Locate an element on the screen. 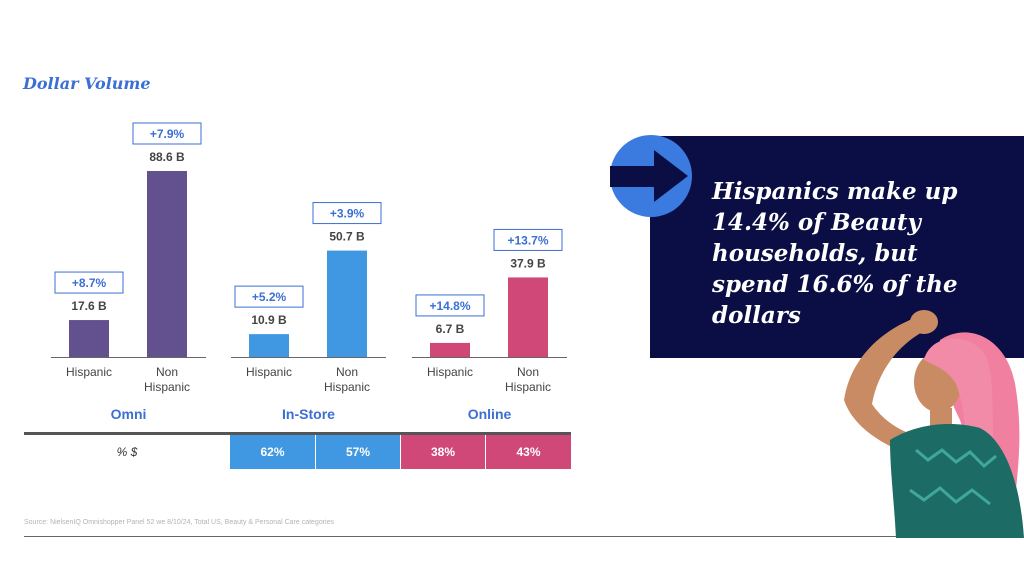  omni-hispanic-category-label: Hispanic is located at coordinates (89, 372).